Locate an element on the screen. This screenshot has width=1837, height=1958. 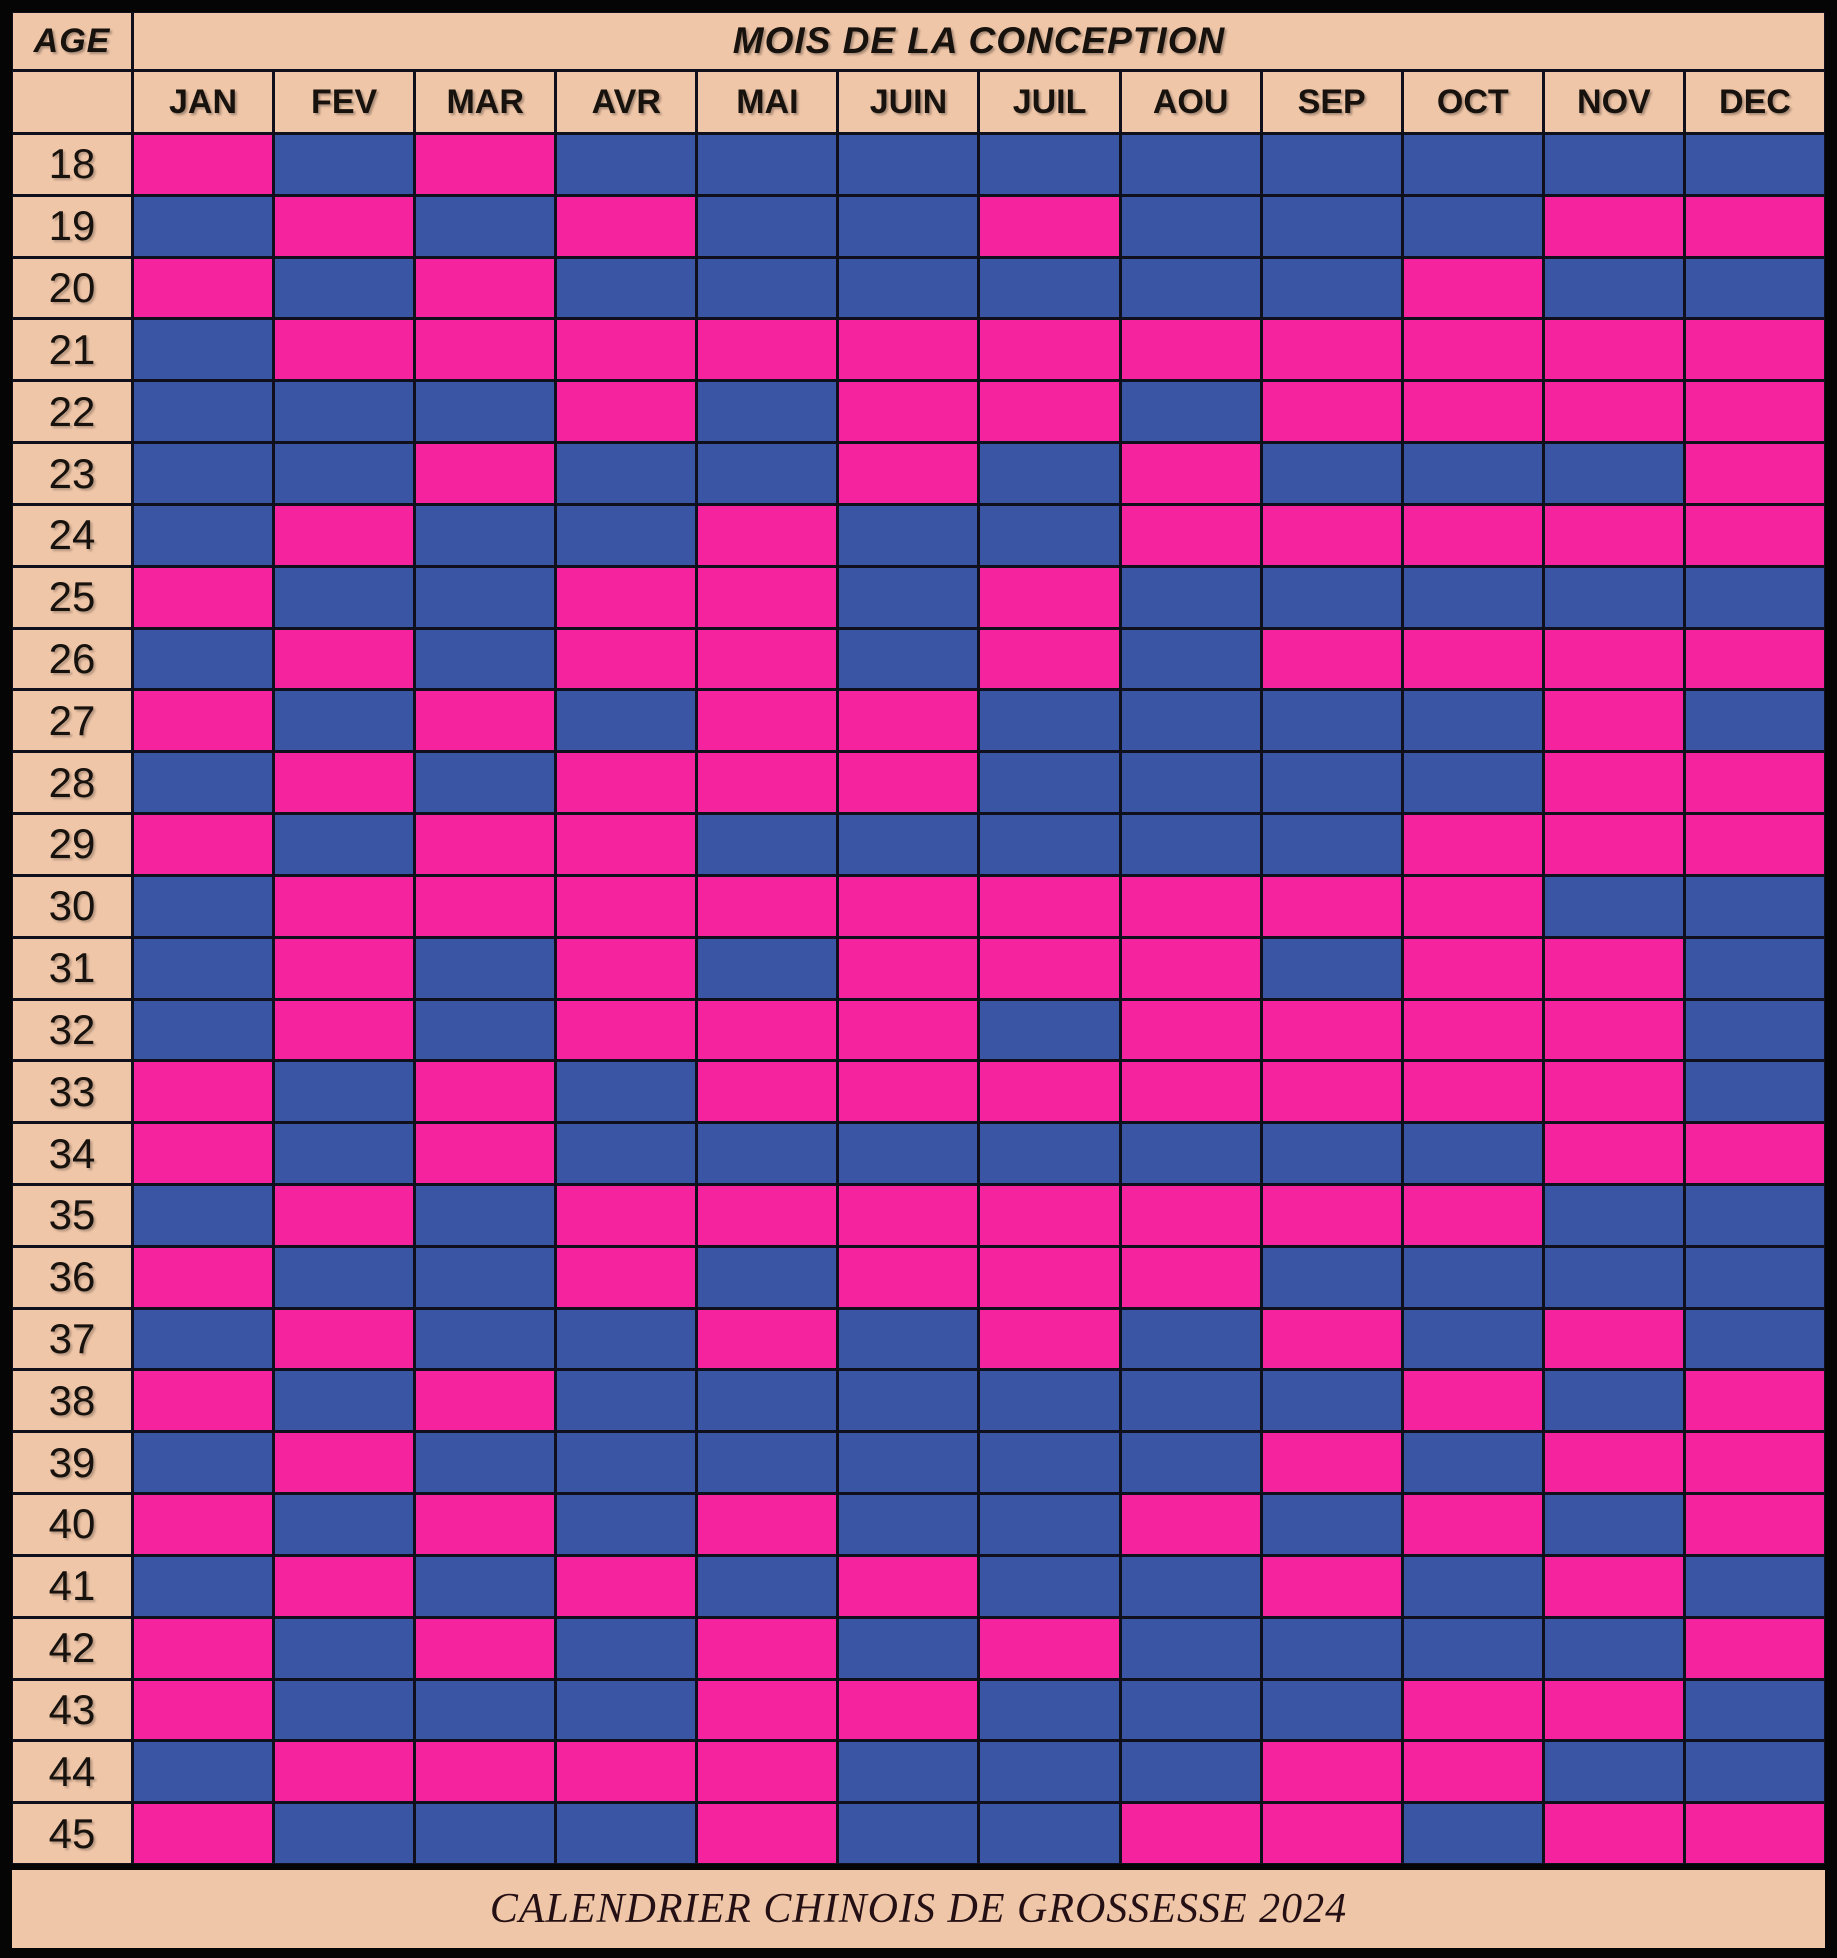
calendar-cell-age42-oct is located at coordinates (1472, 1648).